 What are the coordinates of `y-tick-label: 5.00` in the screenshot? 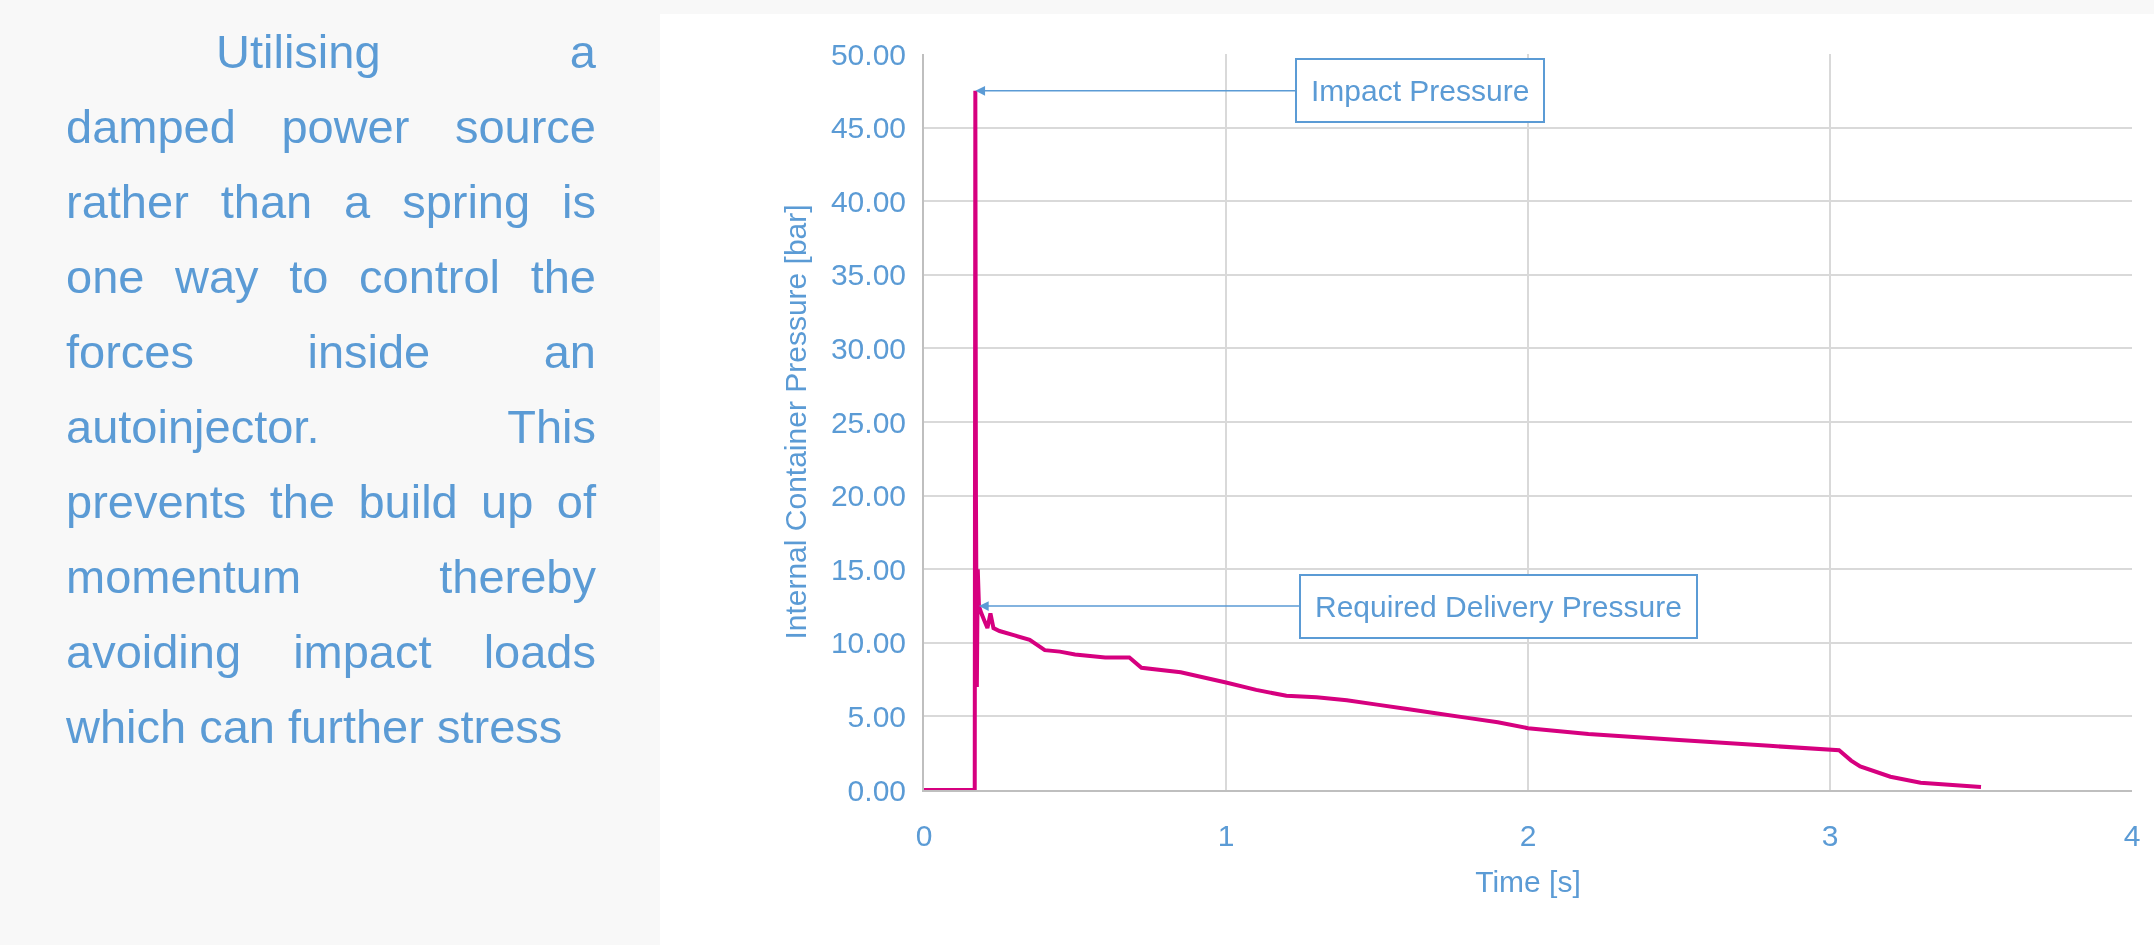 It's located at (876, 716).